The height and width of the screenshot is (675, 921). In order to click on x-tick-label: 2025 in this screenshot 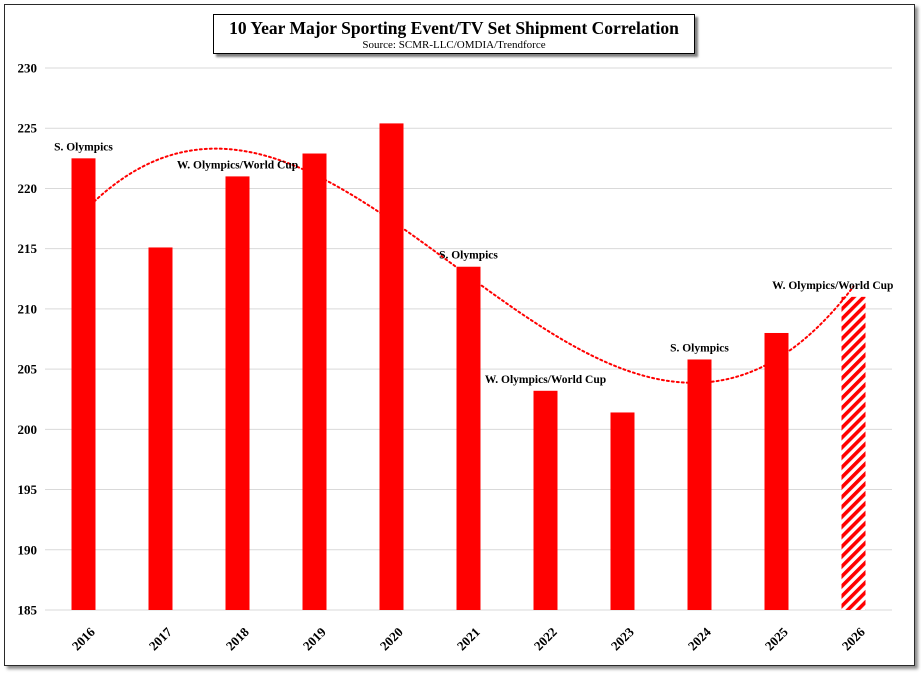, I will do `click(776, 638)`.